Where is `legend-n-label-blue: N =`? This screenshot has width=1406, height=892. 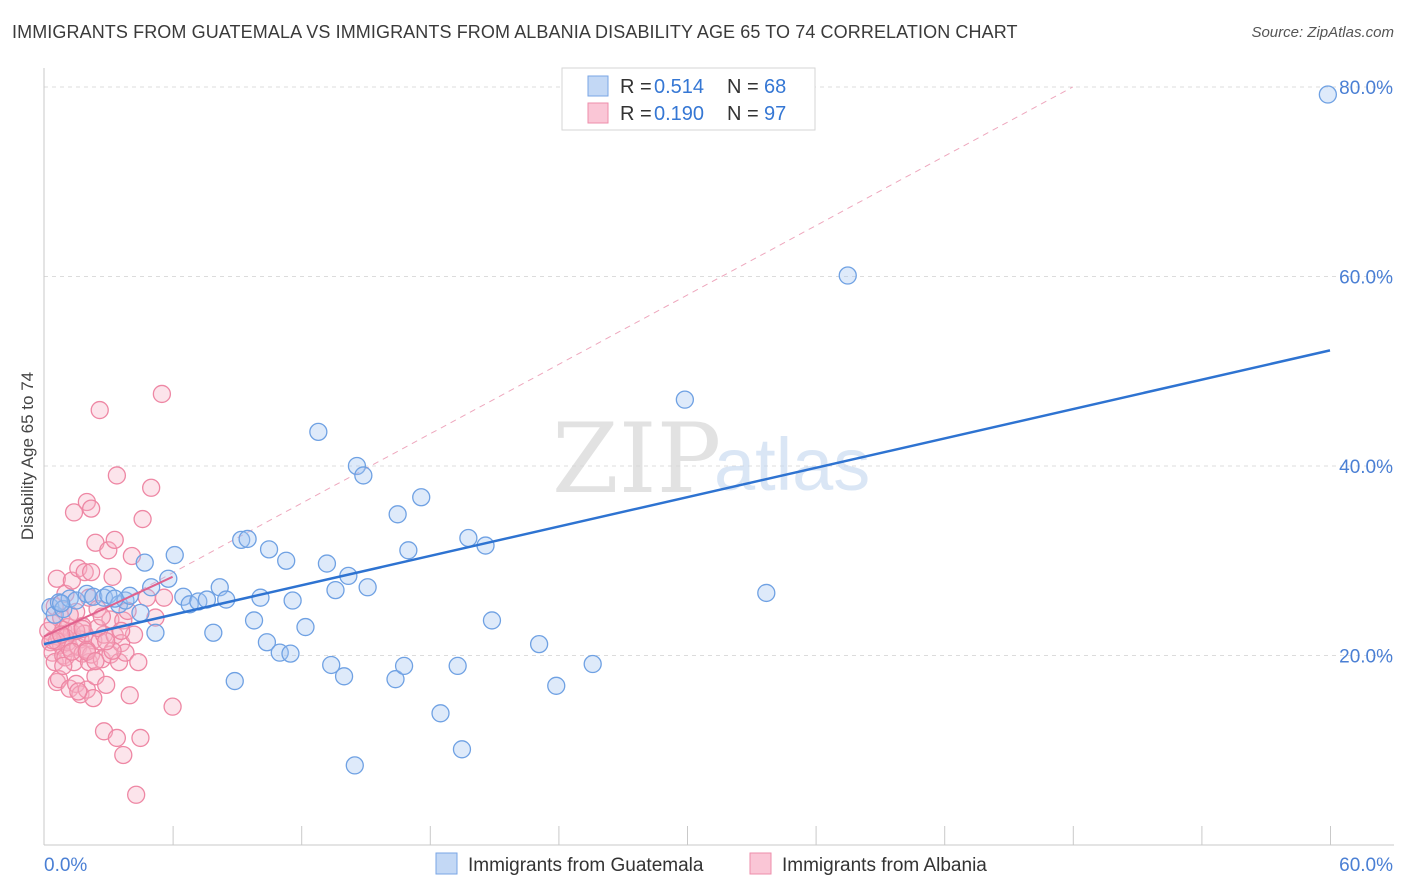 legend-n-label-blue: N = is located at coordinates (745, 87).